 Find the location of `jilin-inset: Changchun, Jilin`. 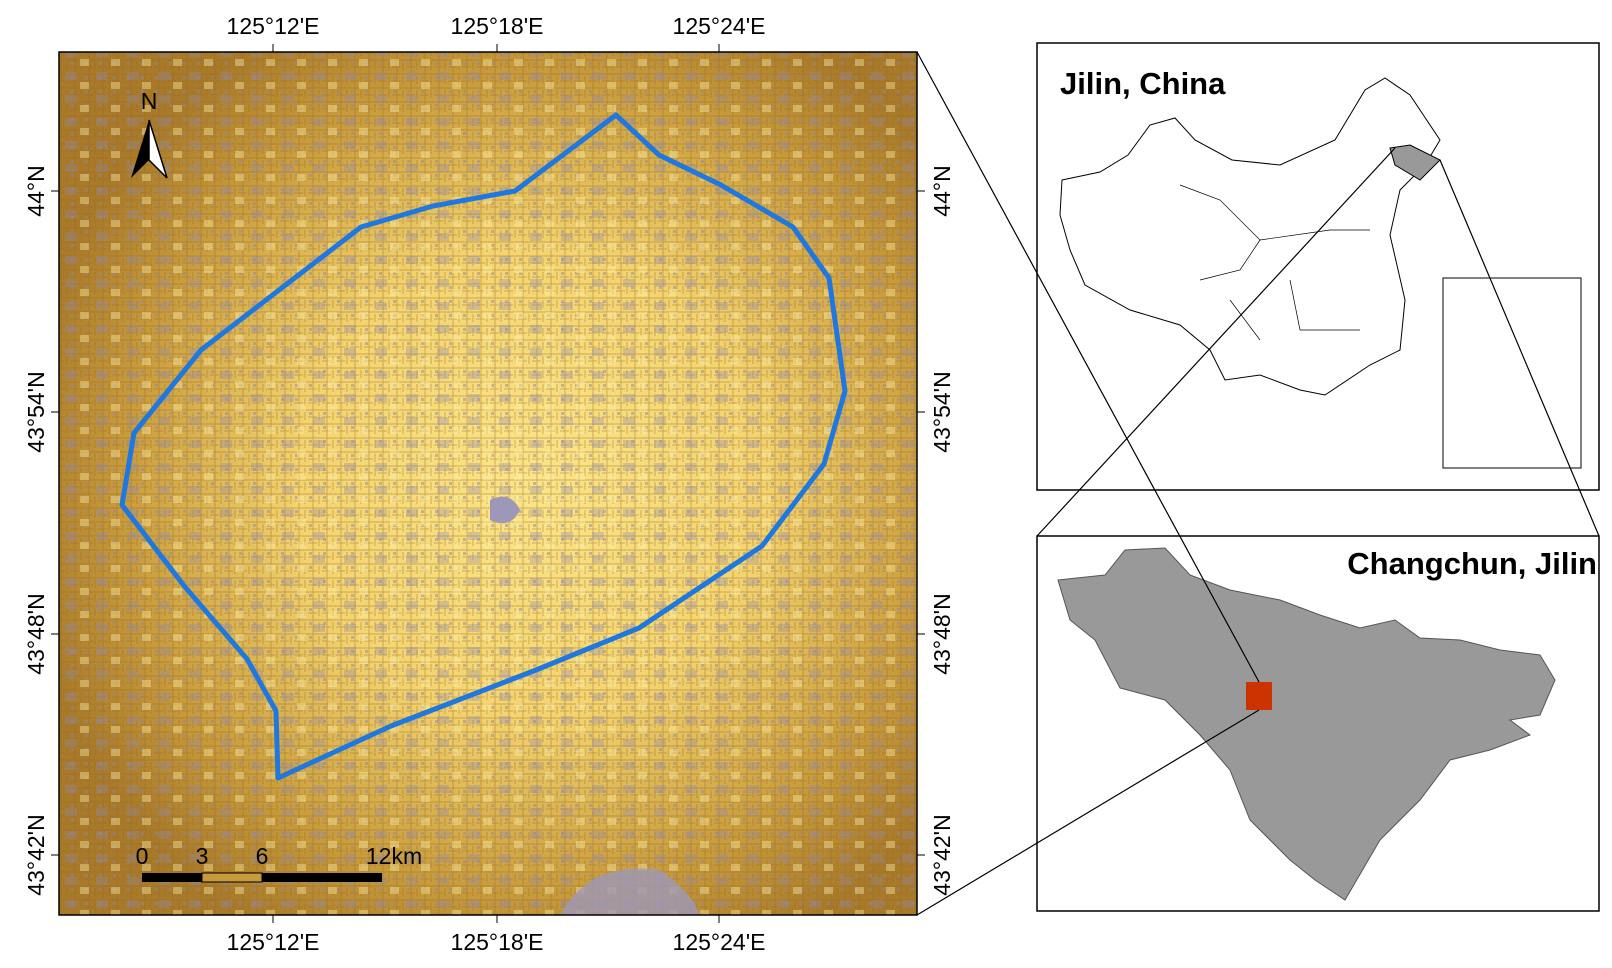

jilin-inset: Changchun, Jilin is located at coordinates (1318, 723).